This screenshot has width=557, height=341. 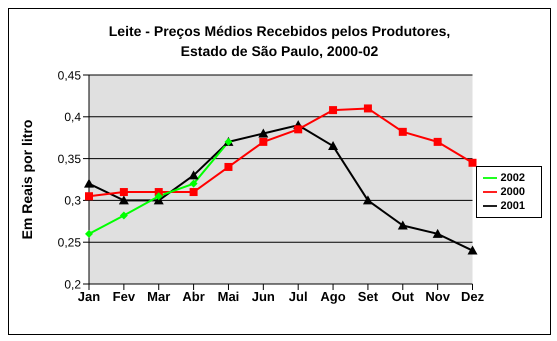 I want to click on x-tick-label: Out, so click(x=403, y=296).